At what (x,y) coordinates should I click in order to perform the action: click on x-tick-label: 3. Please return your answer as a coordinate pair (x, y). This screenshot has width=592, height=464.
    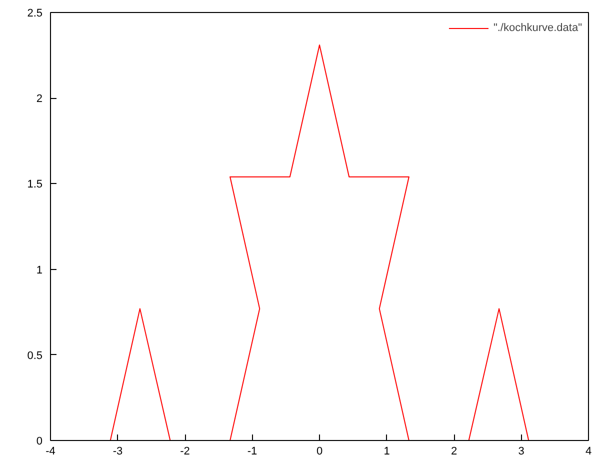
    Looking at the image, I should click on (521, 452).